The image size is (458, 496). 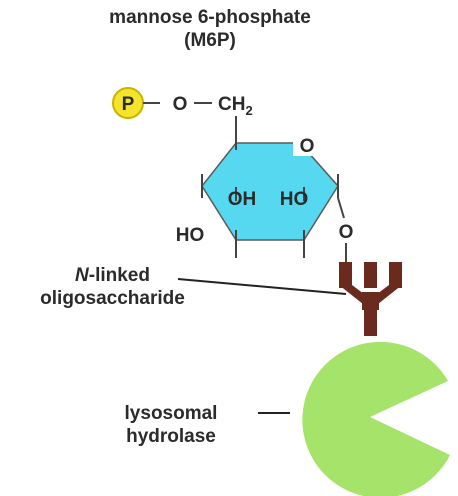 I want to click on oligo-node, so click(x=370, y=301).